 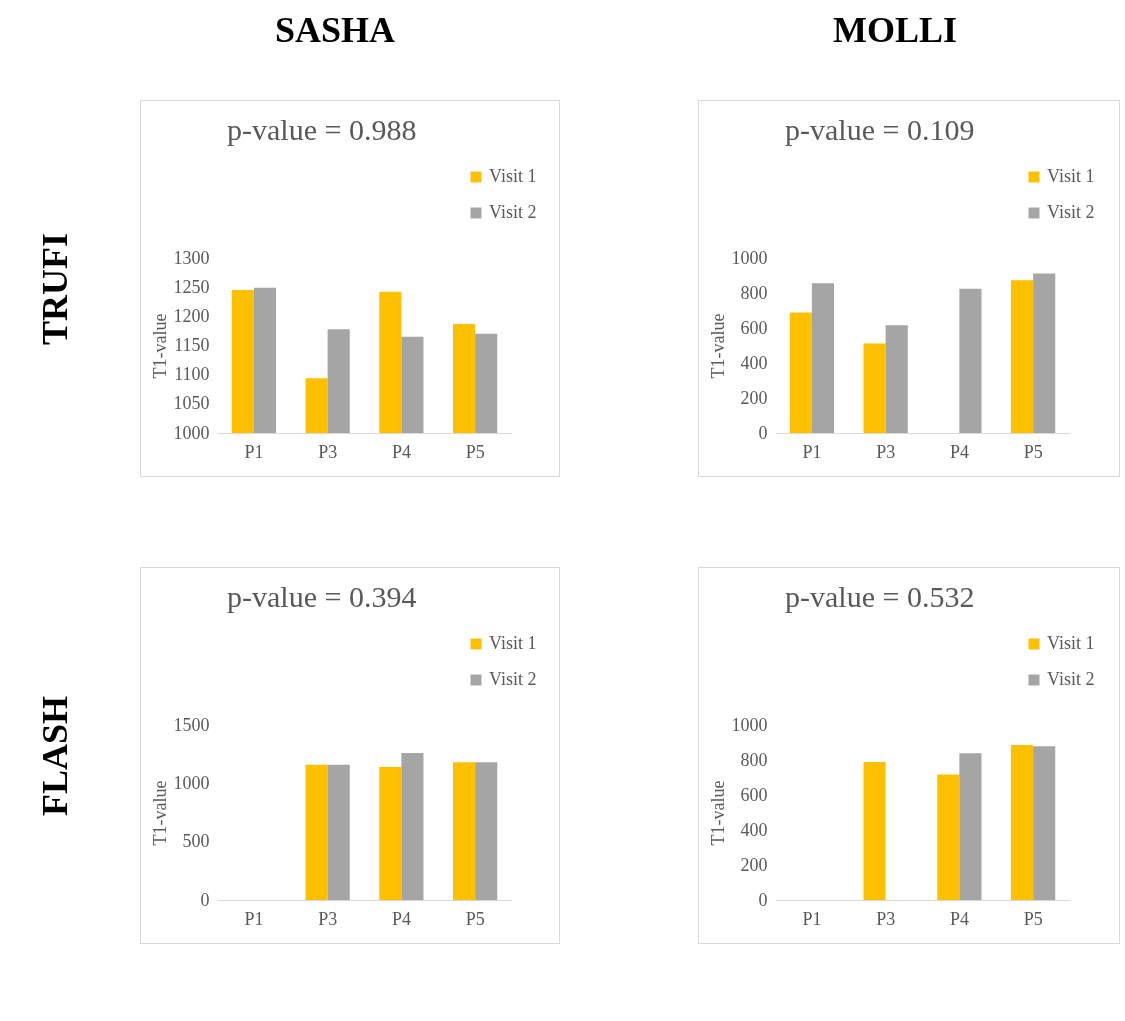 What do you see at coordinates (879, 129) in the screenshot?
I see `text: p-value = 0.109` at bounding box center [879, 129].